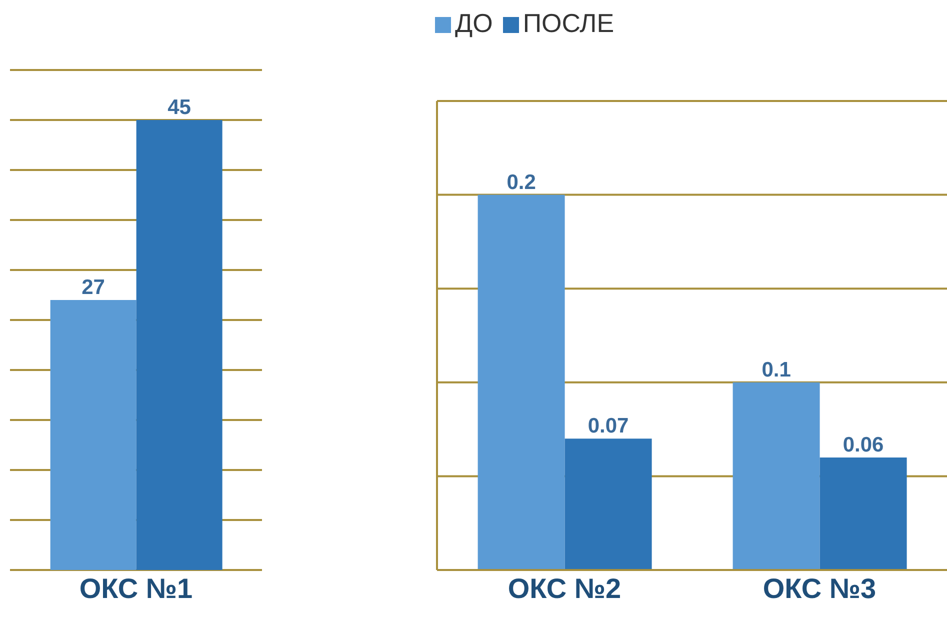 This screenshot has width=947, height=623. Describe the element at coordinates (93, 287) in the screenshot. I see `data-label: 27` at that location.